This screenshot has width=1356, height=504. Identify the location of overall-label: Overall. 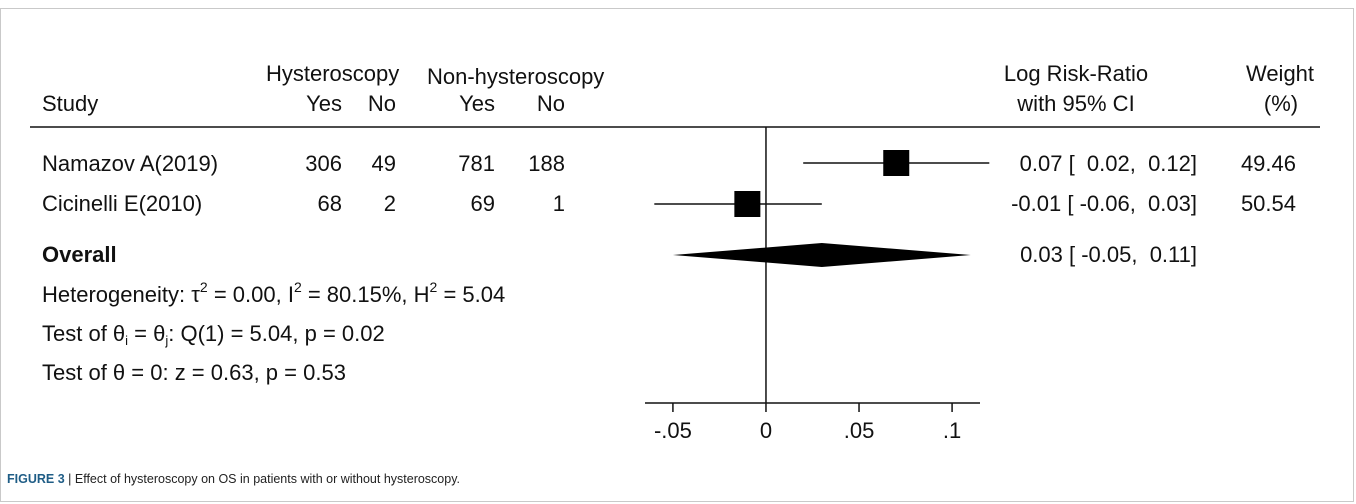
(79, 254).